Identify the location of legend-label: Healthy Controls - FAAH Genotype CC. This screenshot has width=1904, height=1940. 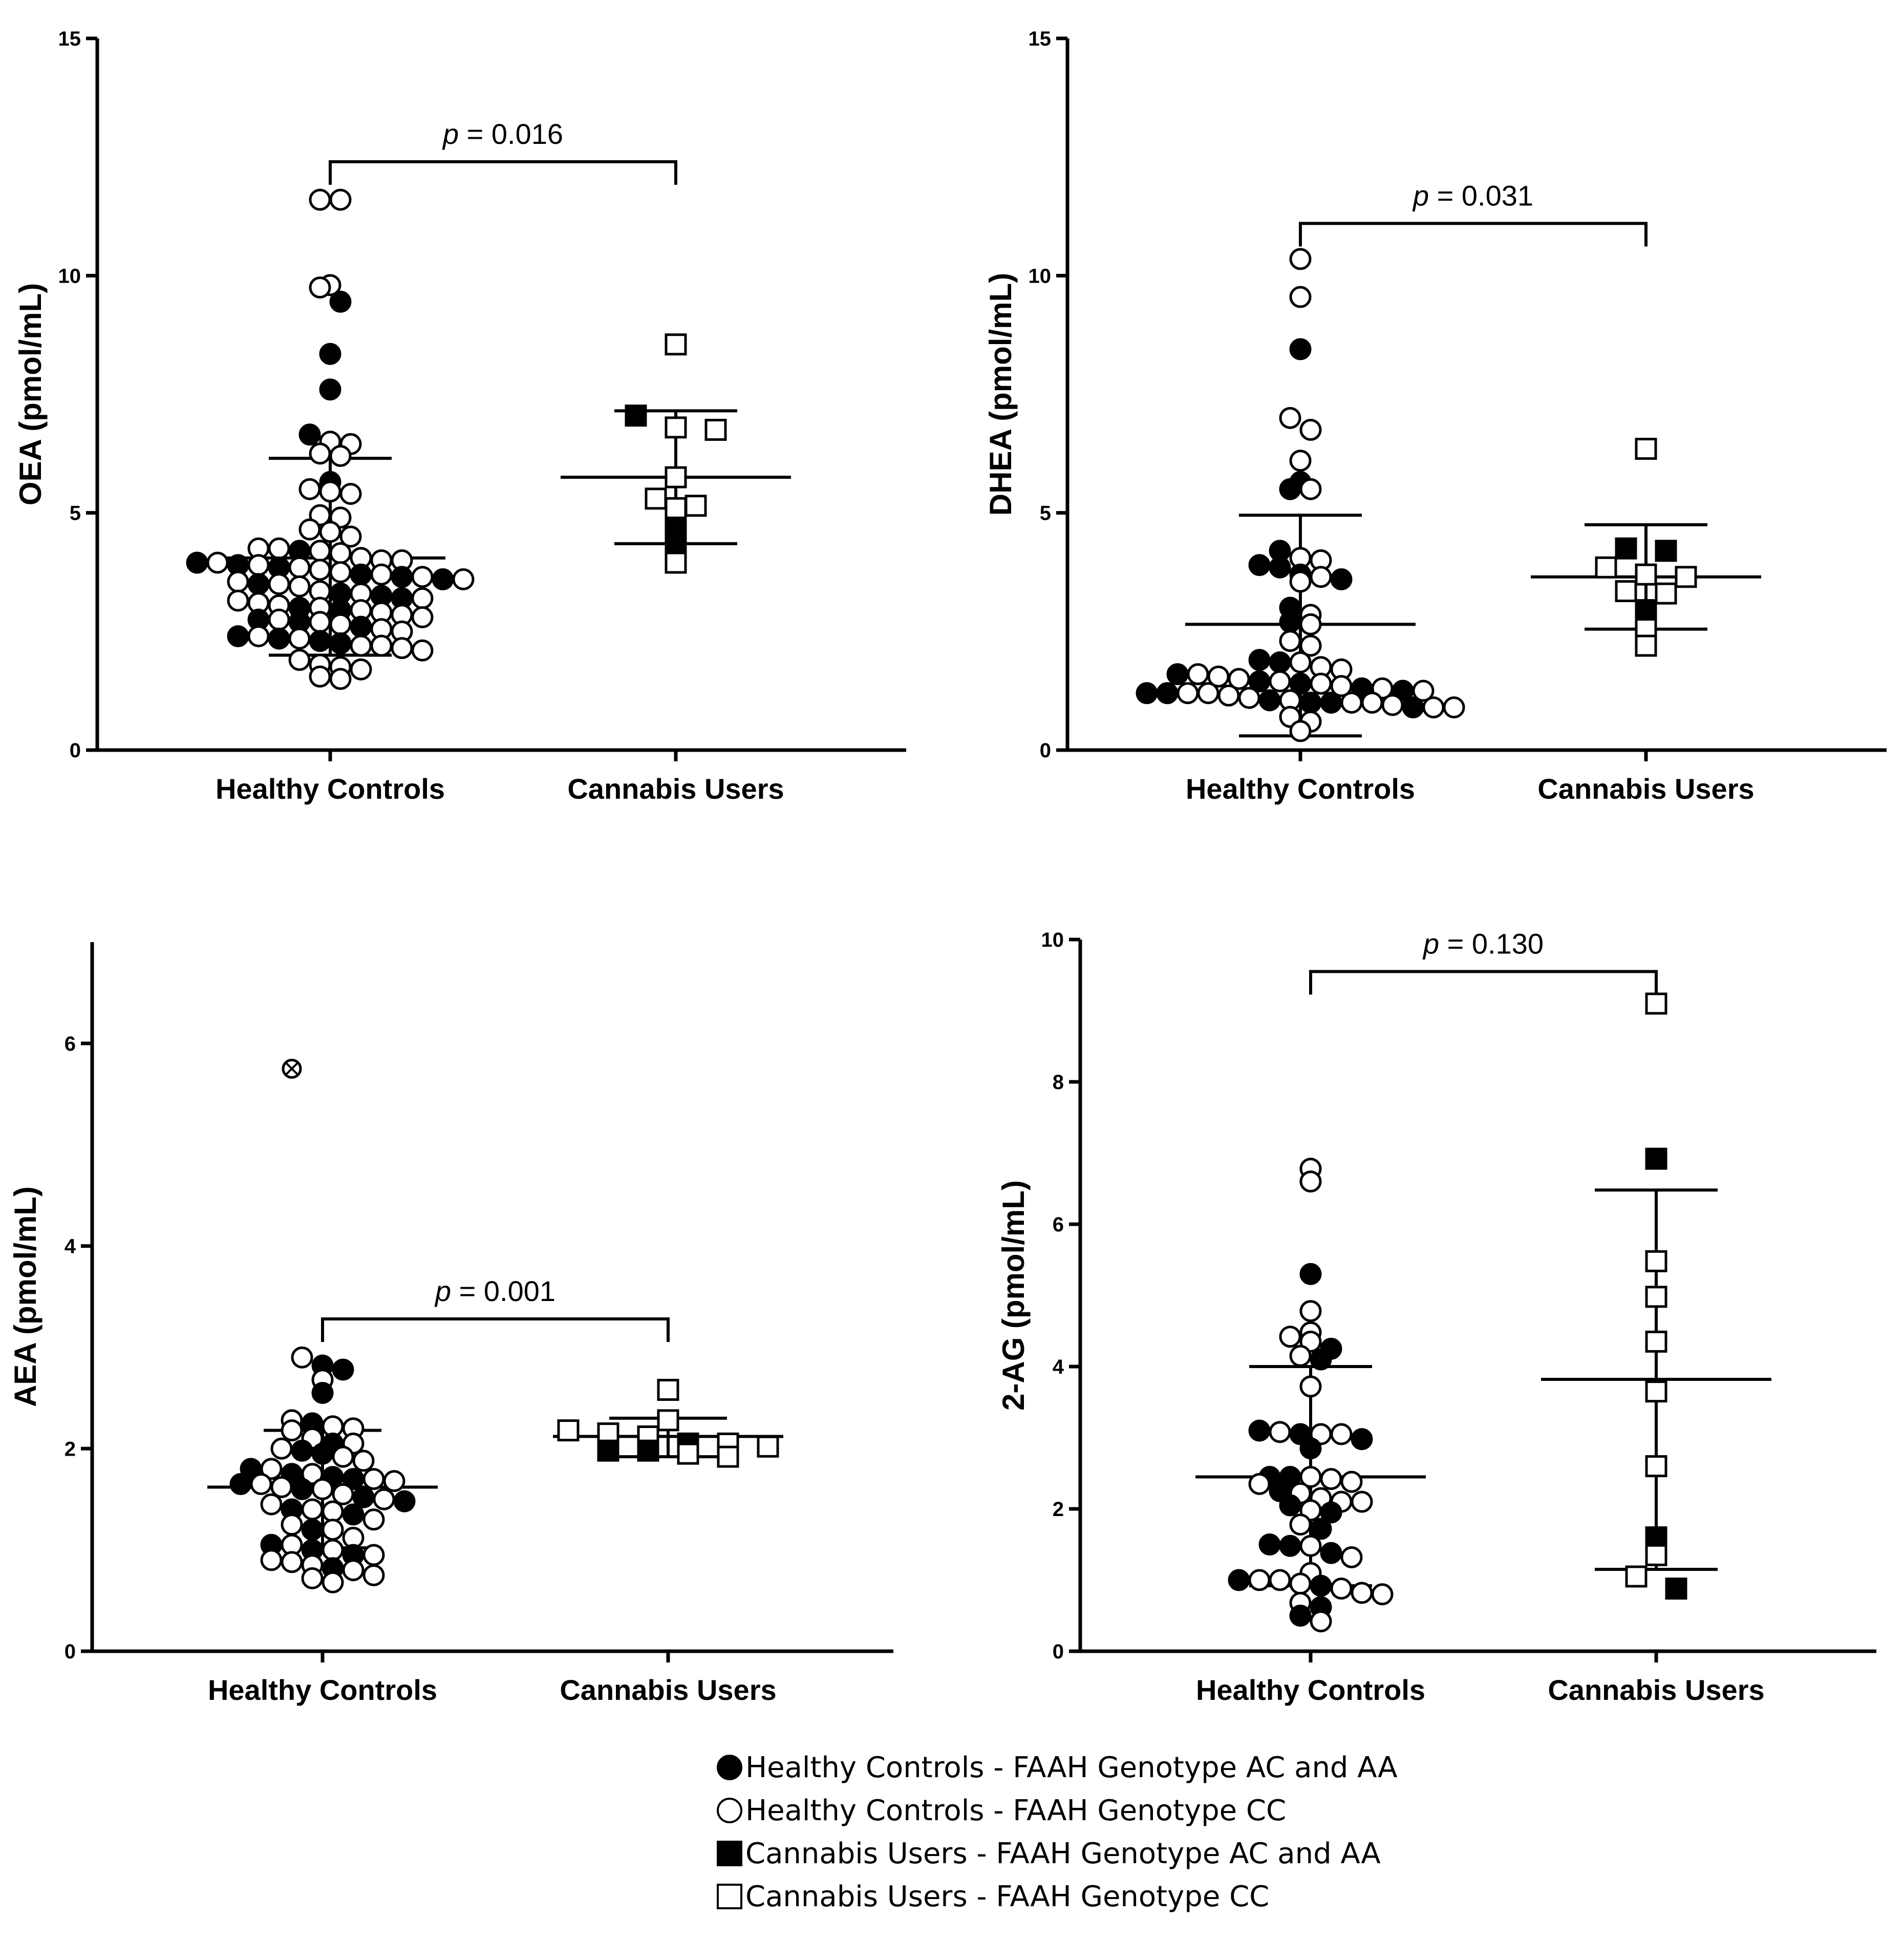
(1016, 1810).